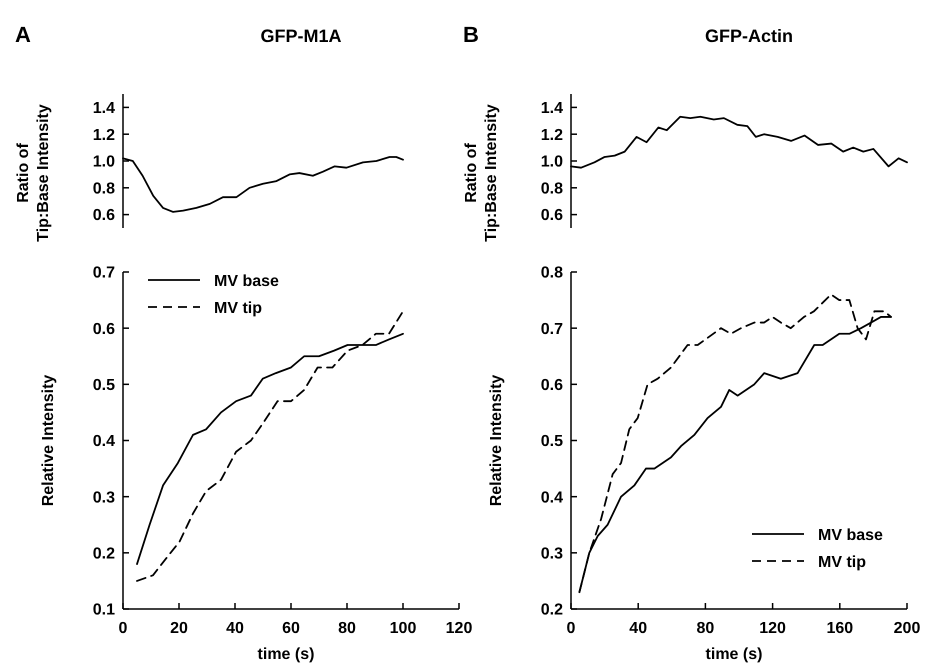 Image resolution: width=931 pixels, height=672 pixels. What do you see at coordinates (23, 34) in the screenshot?
I see `text: A` at bounding box center [23, 34].